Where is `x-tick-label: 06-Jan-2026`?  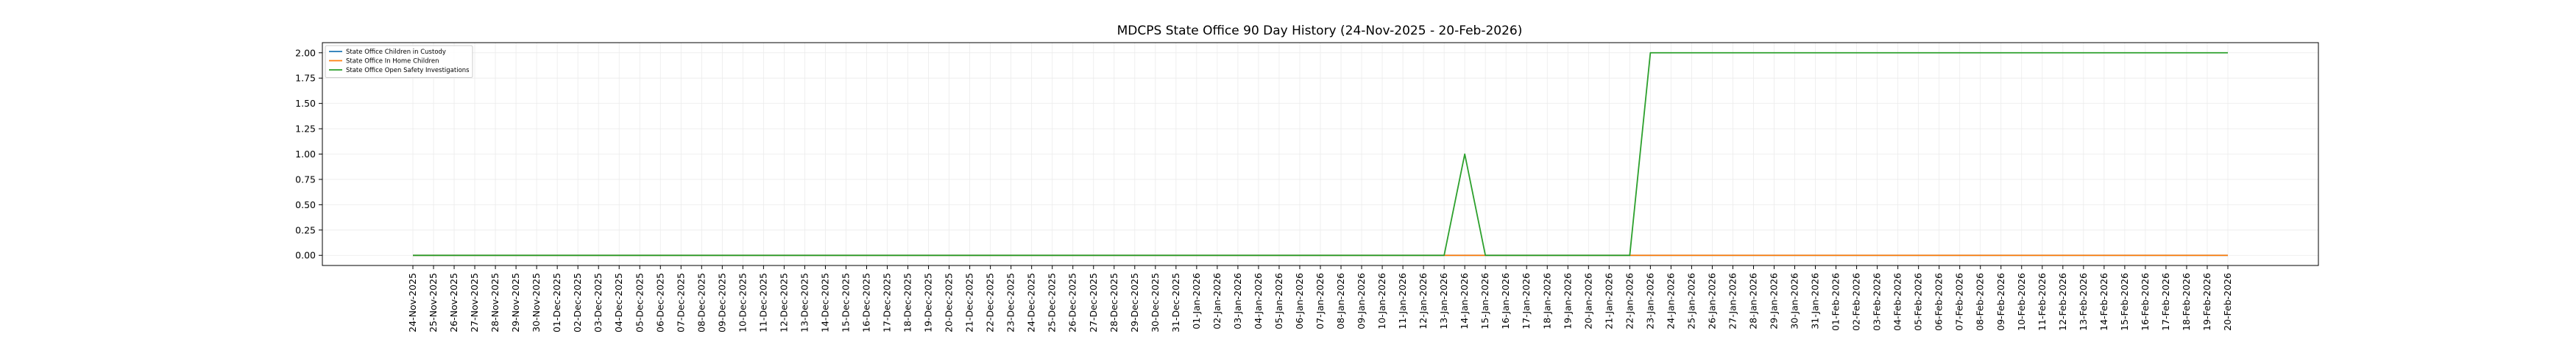
x-tick-label: 06-Jan-2026 is located at coordinates (1299, 301).